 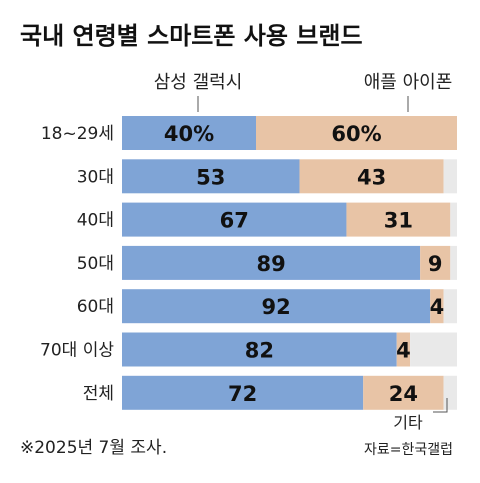 I want to click on data-label: 53, so click(x=210, y=177).